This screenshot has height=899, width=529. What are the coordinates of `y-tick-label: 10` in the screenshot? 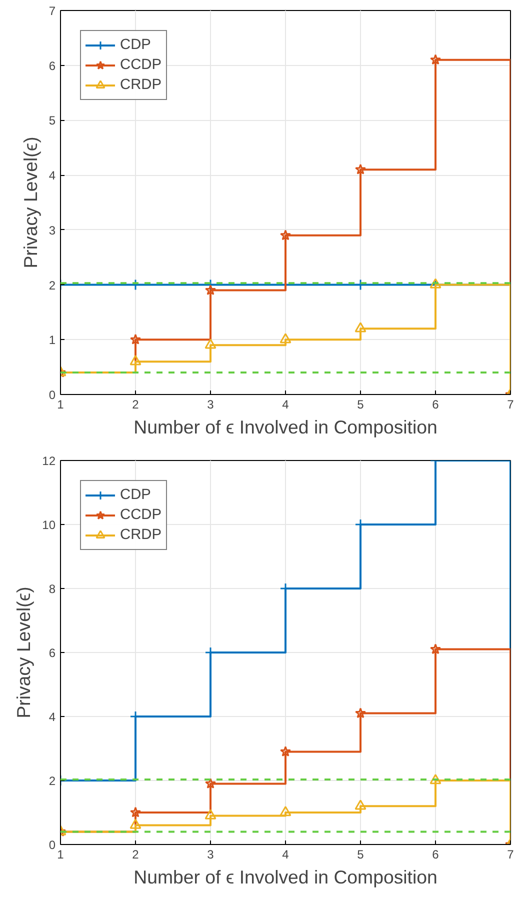 It's located at (49, 525).